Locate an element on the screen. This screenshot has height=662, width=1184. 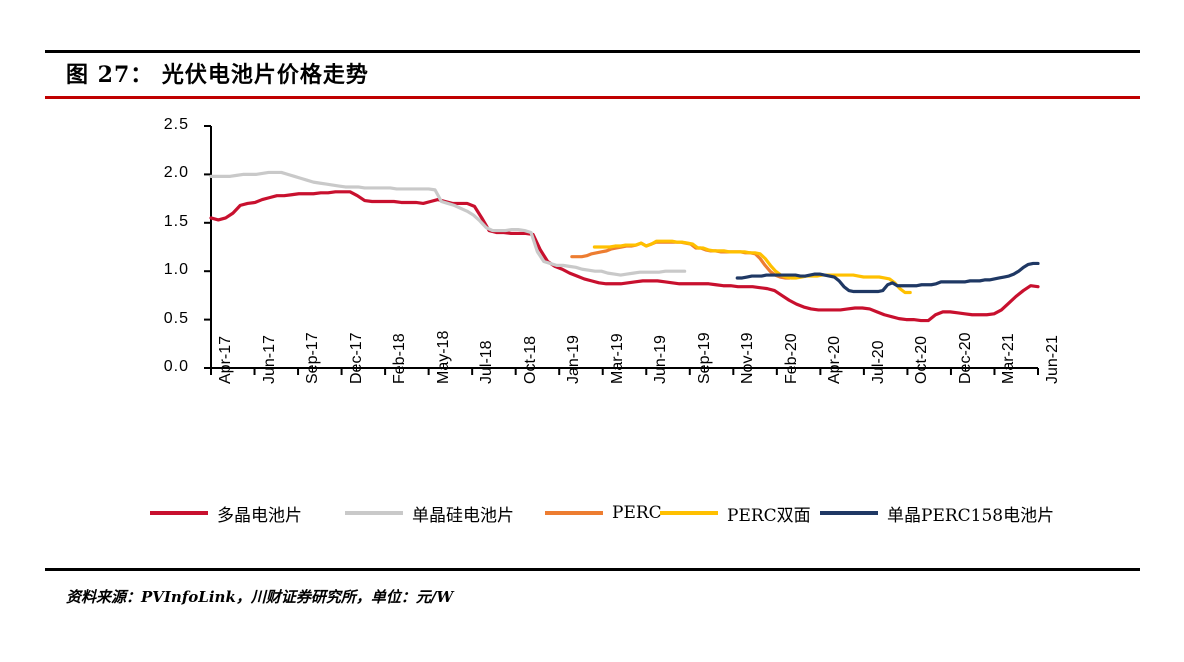
y-axis-ticks is located at coordinates (207, 247).